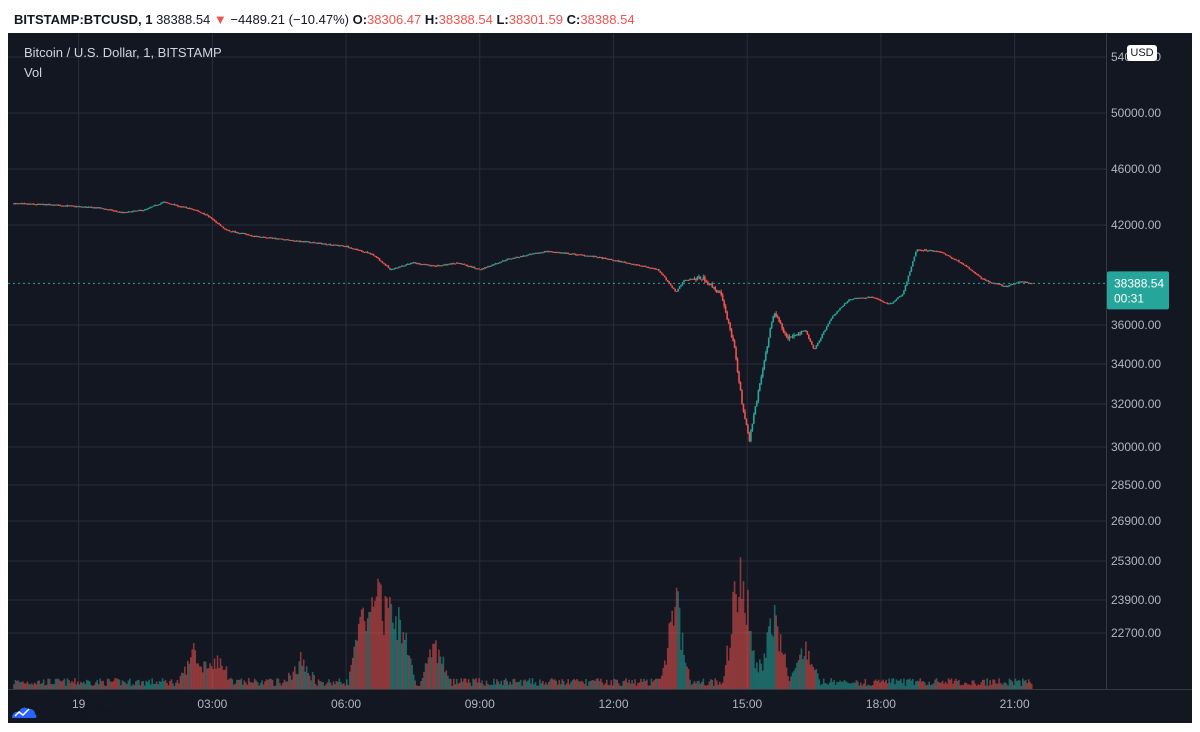 The image size is (1200, 732). Describe the element at coordinates (1142, 53) in the screenshot. I see `currency-badge: USD` at that location.